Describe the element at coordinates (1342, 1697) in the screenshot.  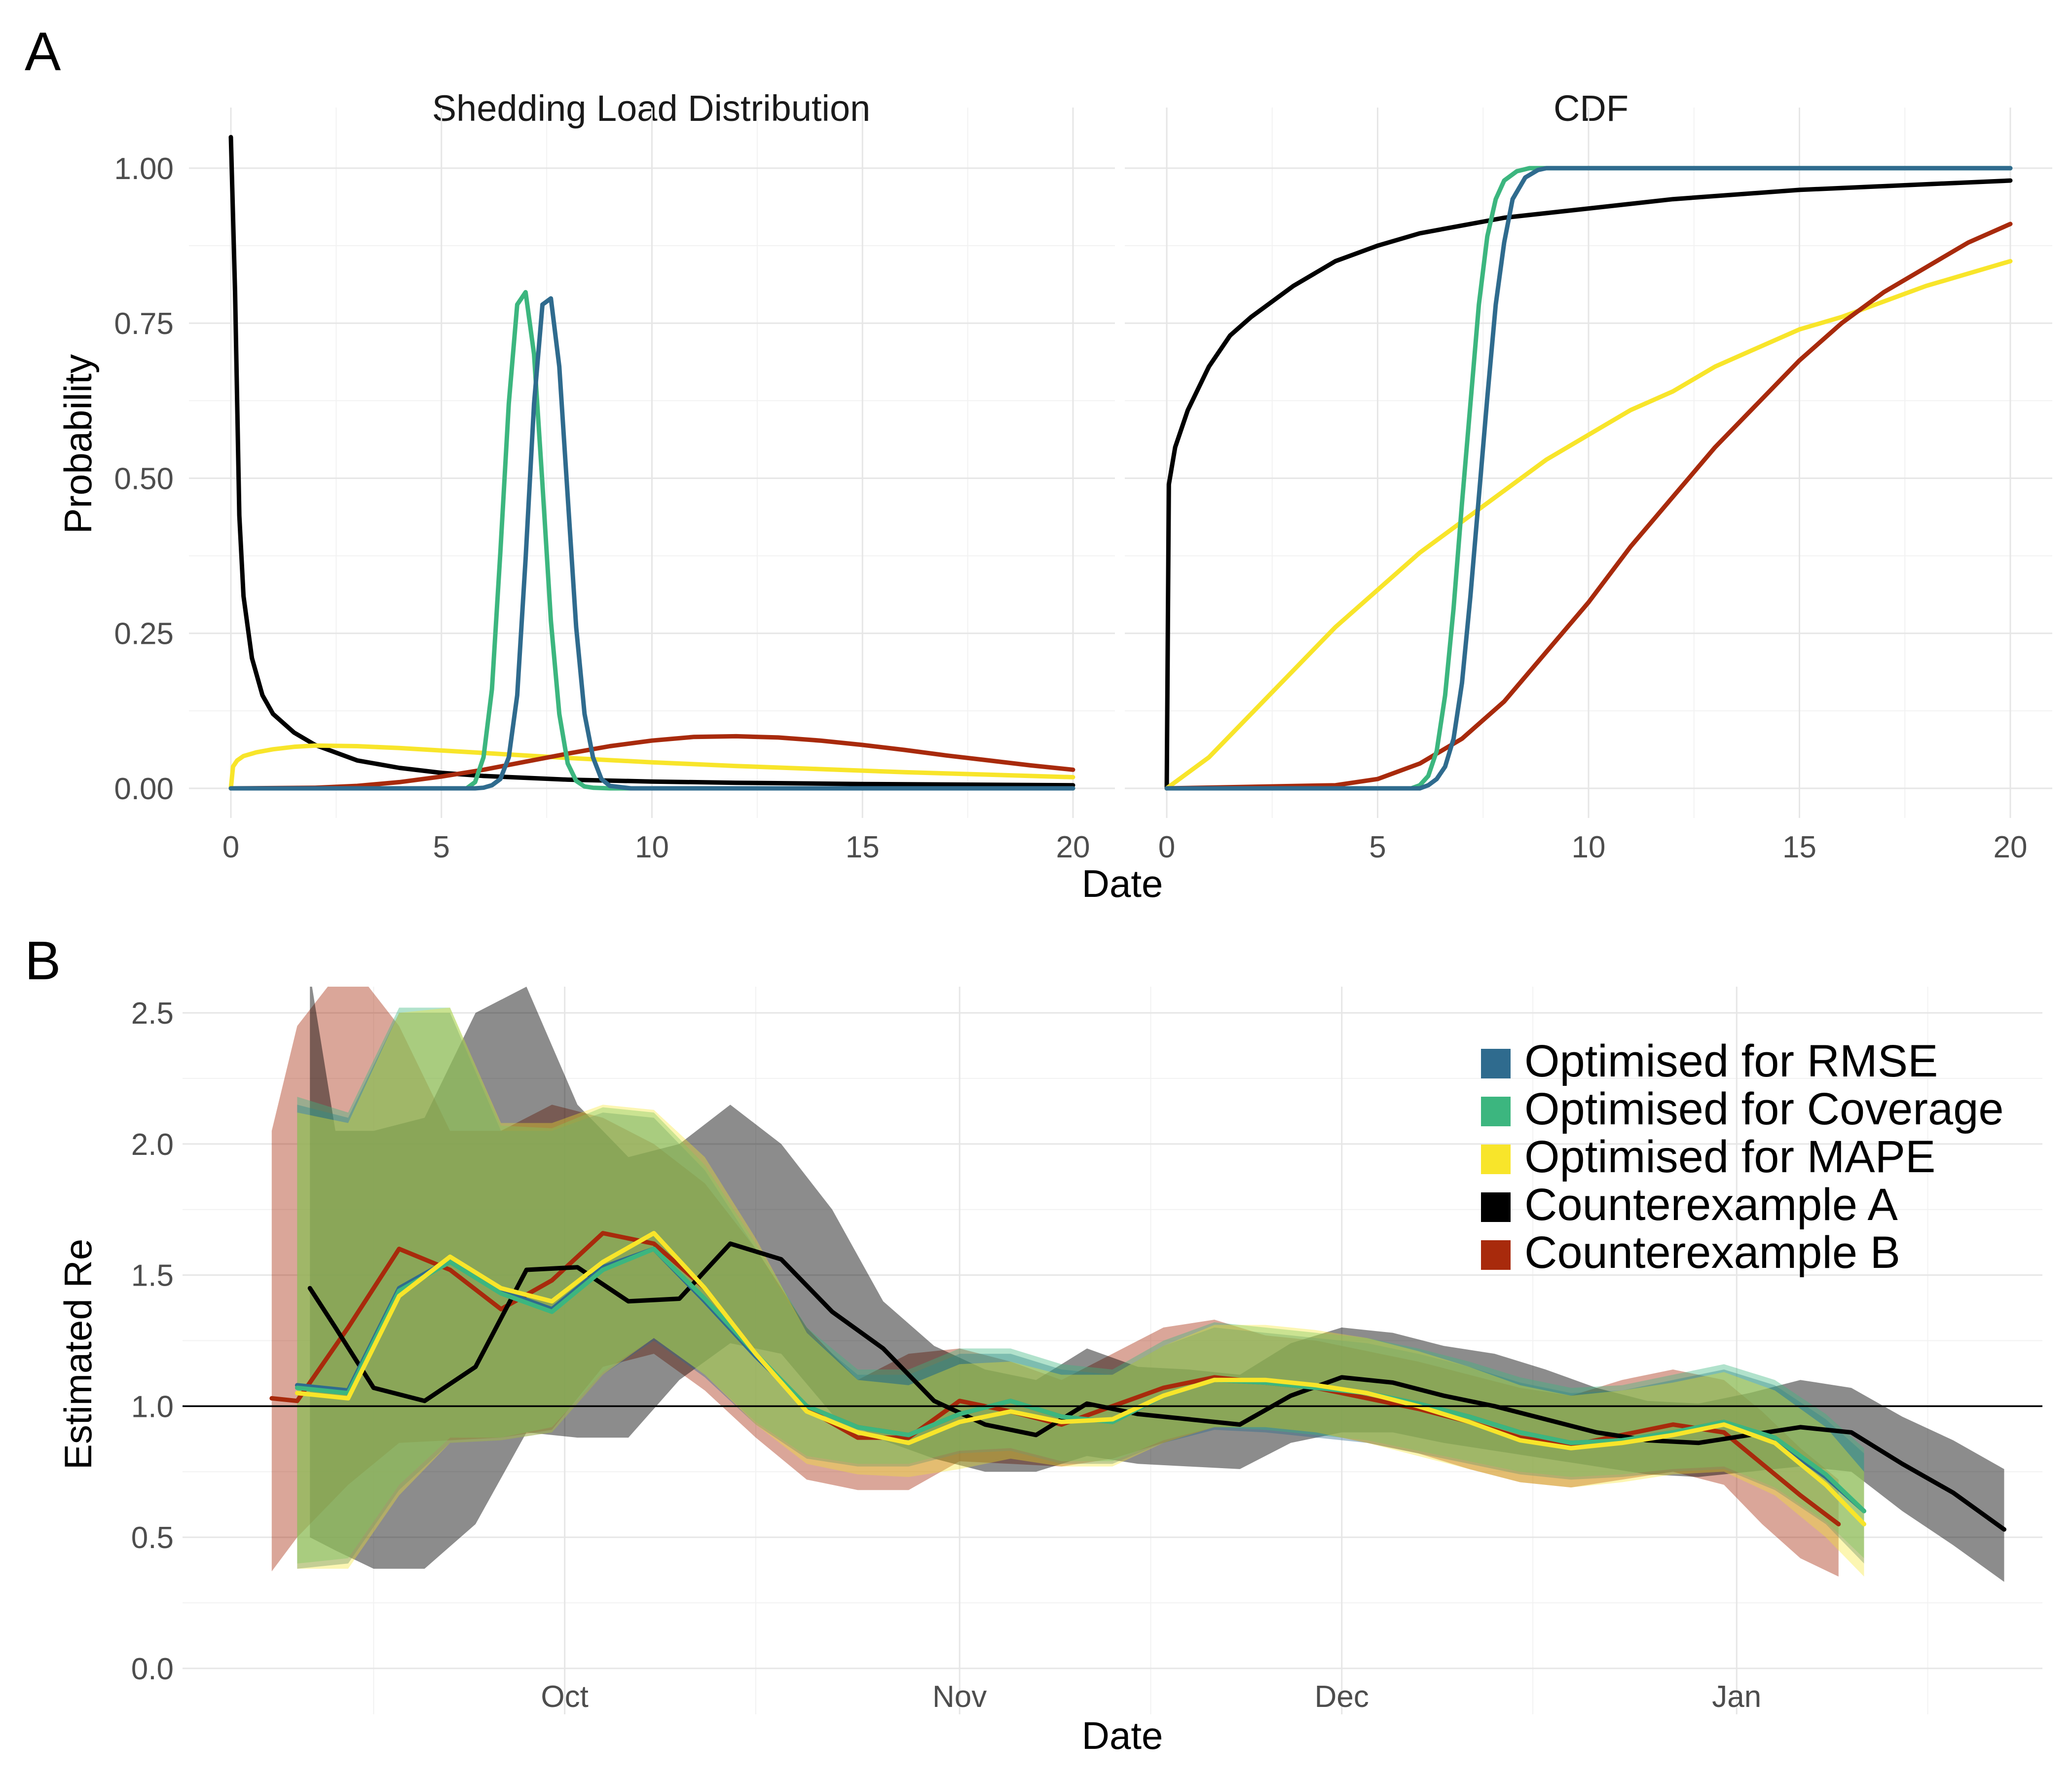
I see `re-x-tick-label: Dec` at that location.